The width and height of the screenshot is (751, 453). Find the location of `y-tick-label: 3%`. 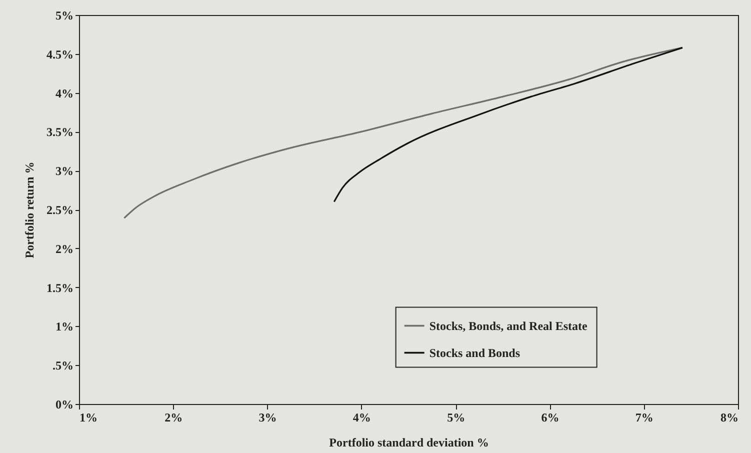

y-tick-label: 3% is located at coordinates (65, 171).